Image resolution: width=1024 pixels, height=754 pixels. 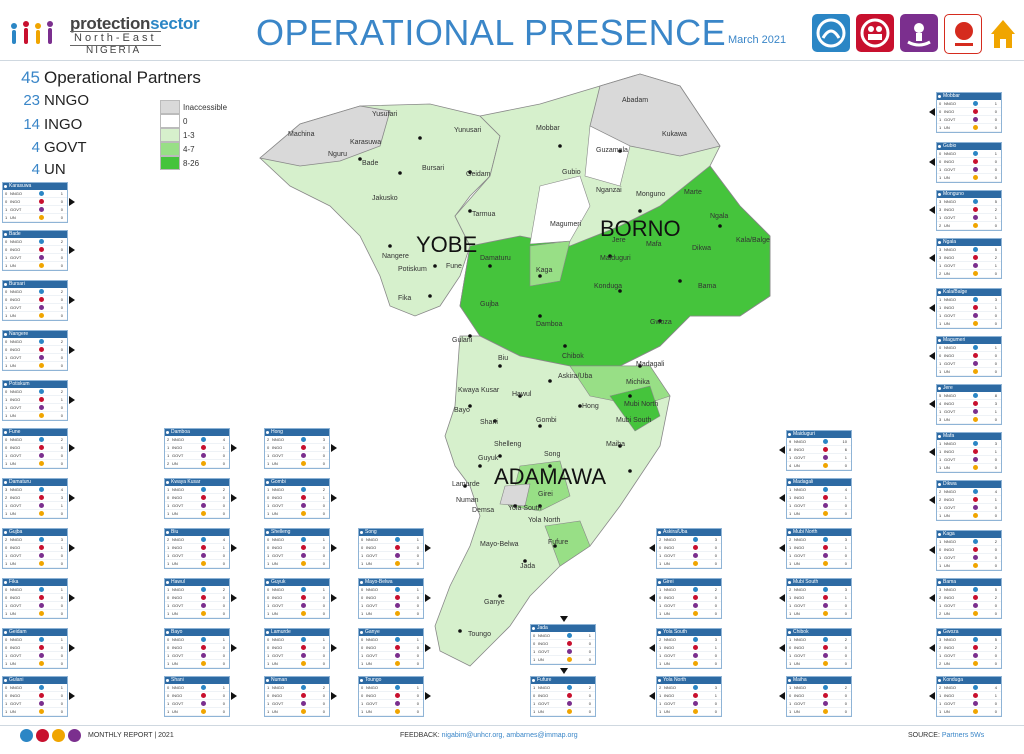 I want to click on aor-count: 2, so click(x=995, y=541).